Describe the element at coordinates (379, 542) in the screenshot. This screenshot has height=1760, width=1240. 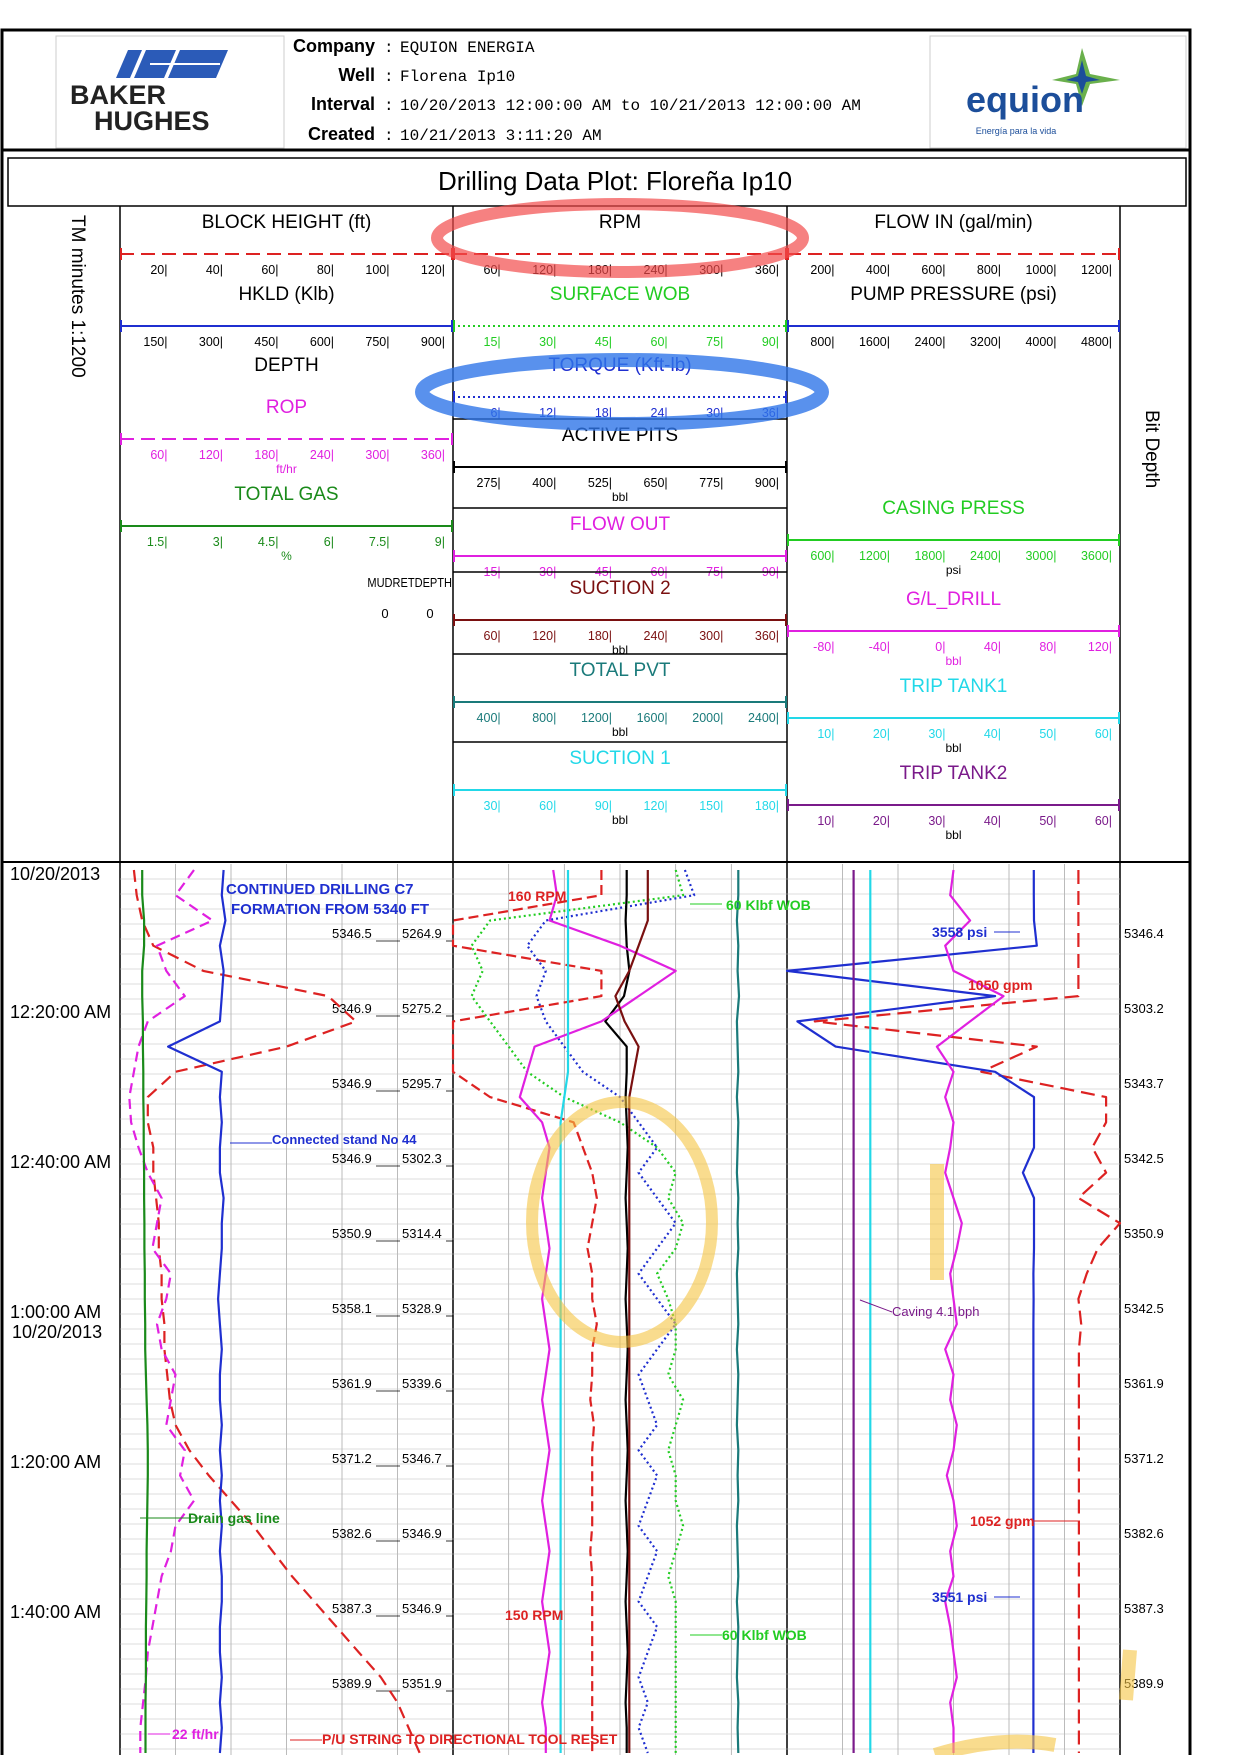
I see `legend-tick-label: 7.5|` at that location.